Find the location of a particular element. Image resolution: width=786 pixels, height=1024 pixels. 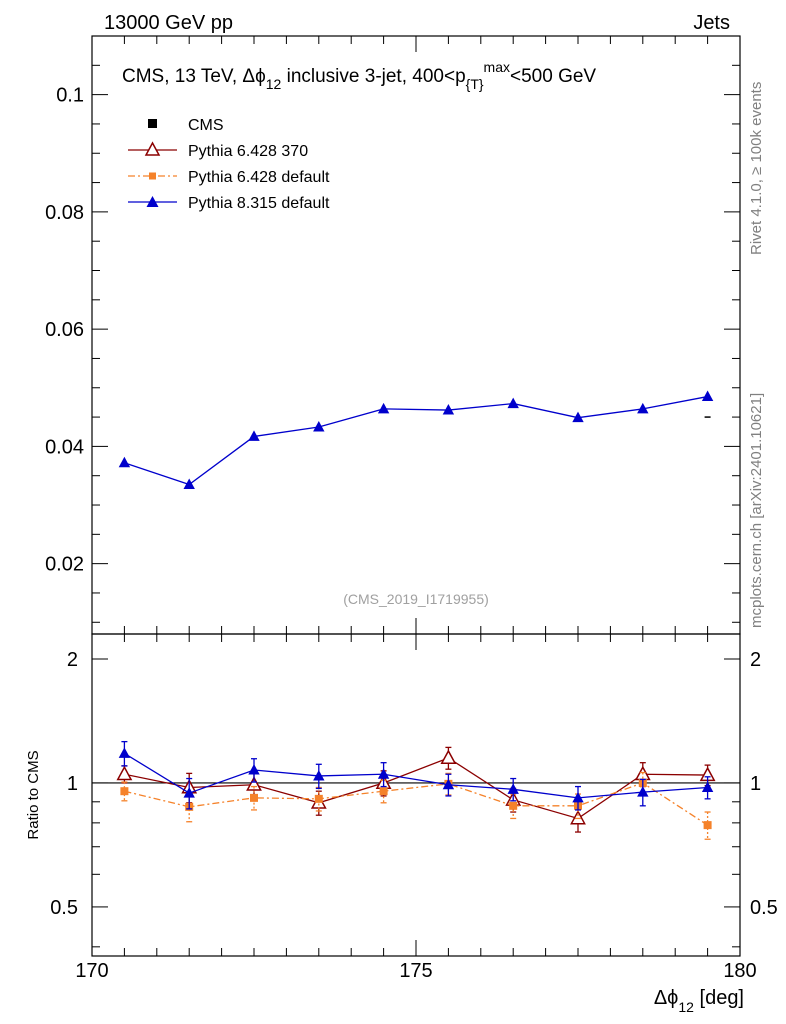

main-y-tick-label: 0.1 is located at coordinates (70, 96).